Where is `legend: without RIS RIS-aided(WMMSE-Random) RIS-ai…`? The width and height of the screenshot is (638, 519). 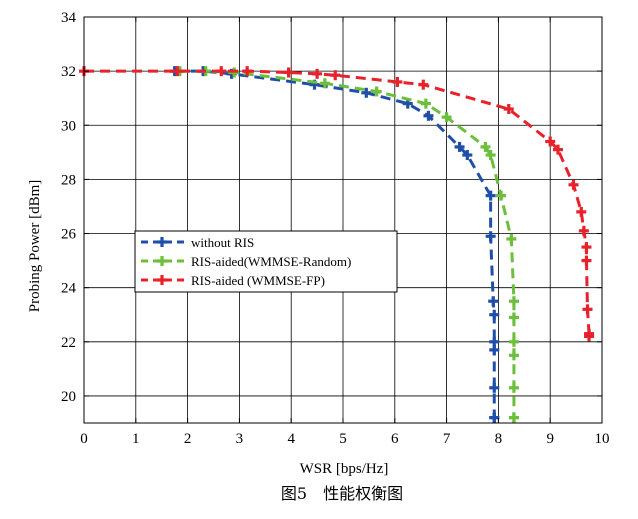 legend: without RIS RIS-aided(WMMSE-Random) RIS-ai… is located at coordinates (266, 261).